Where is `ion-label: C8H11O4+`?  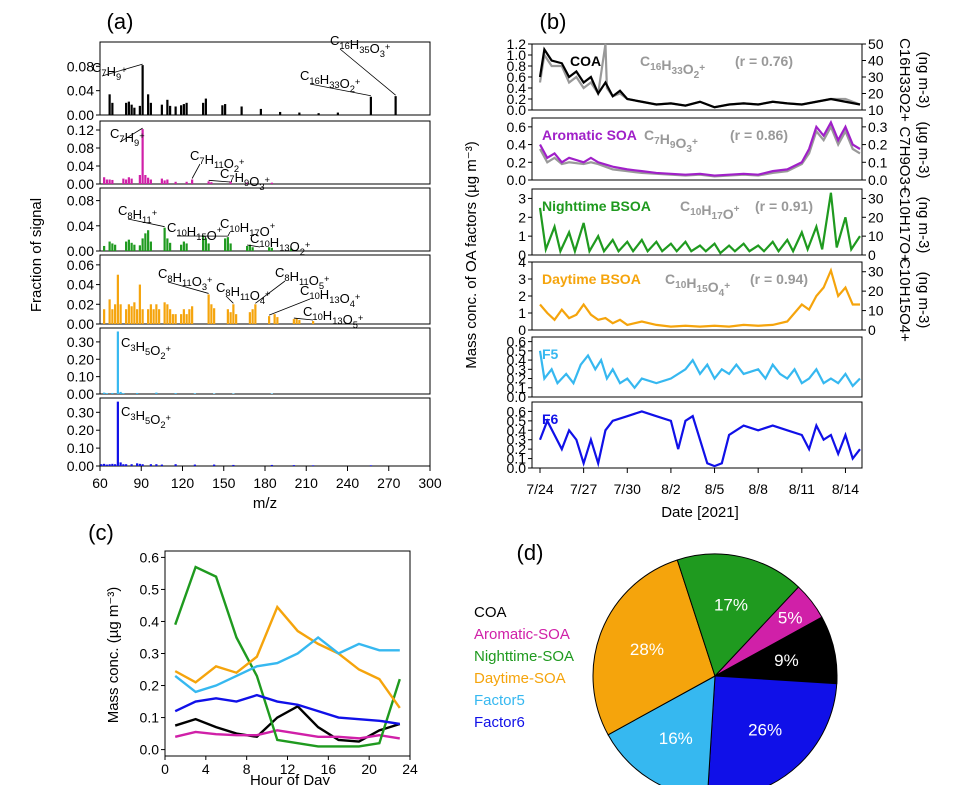
ion-label: C8H11O4+ is located at coordinates (243, 293).